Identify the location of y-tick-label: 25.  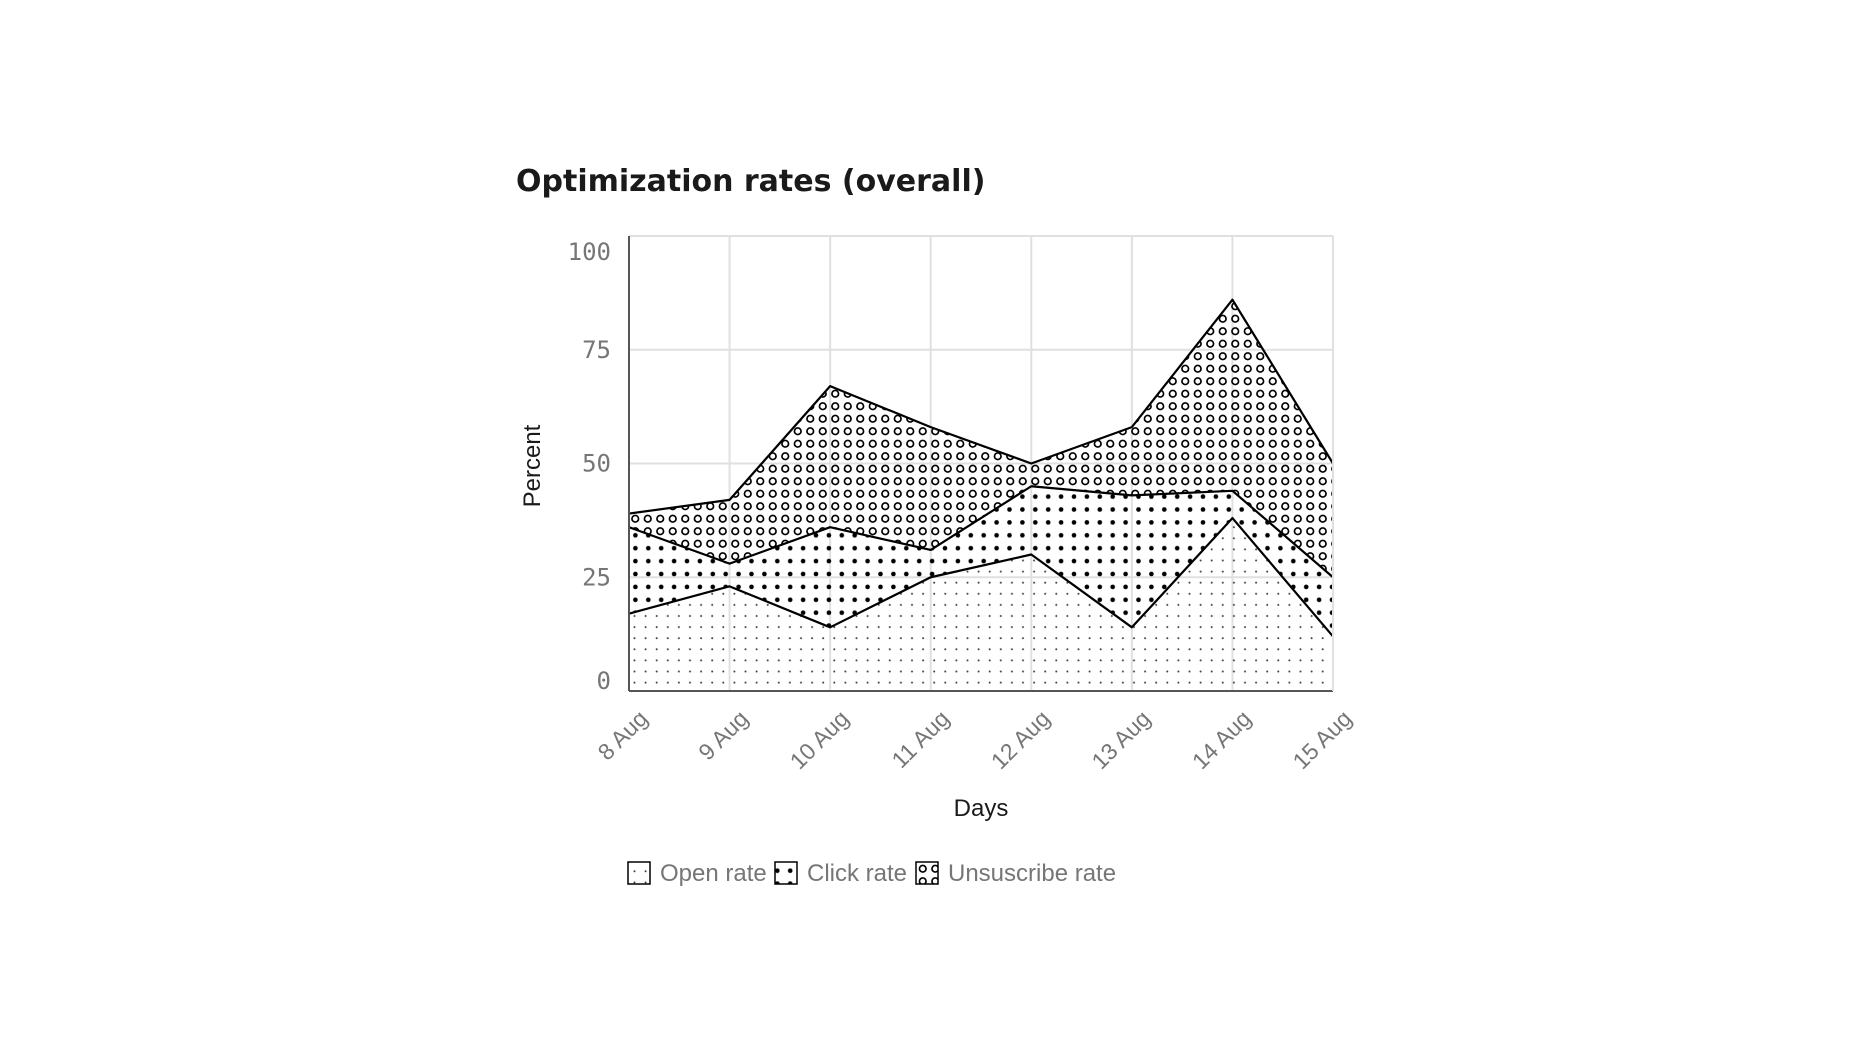
(596, 577).